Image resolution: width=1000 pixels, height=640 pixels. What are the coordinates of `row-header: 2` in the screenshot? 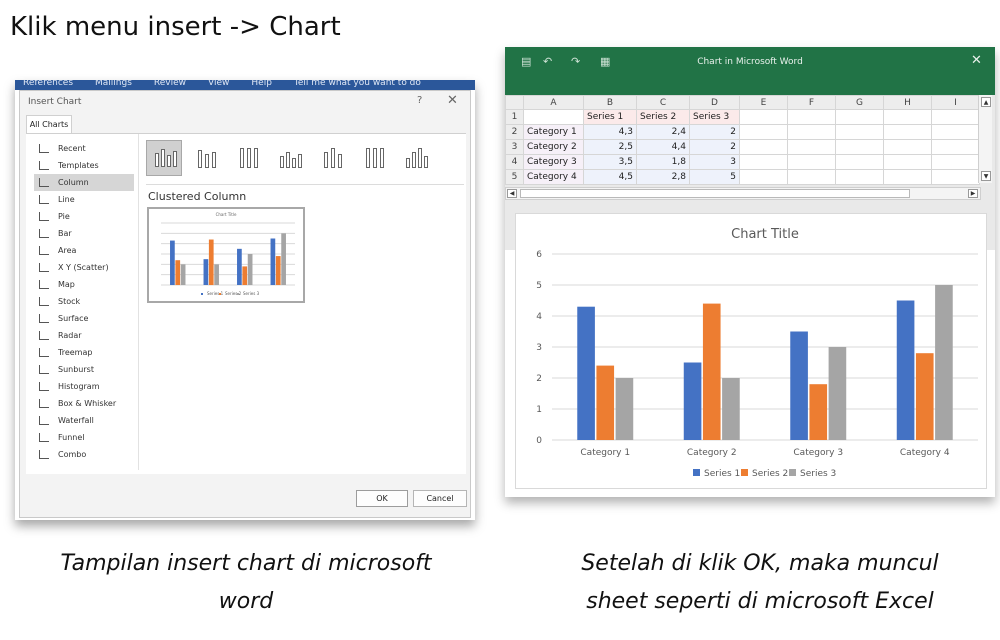 It's located at (514, 132).